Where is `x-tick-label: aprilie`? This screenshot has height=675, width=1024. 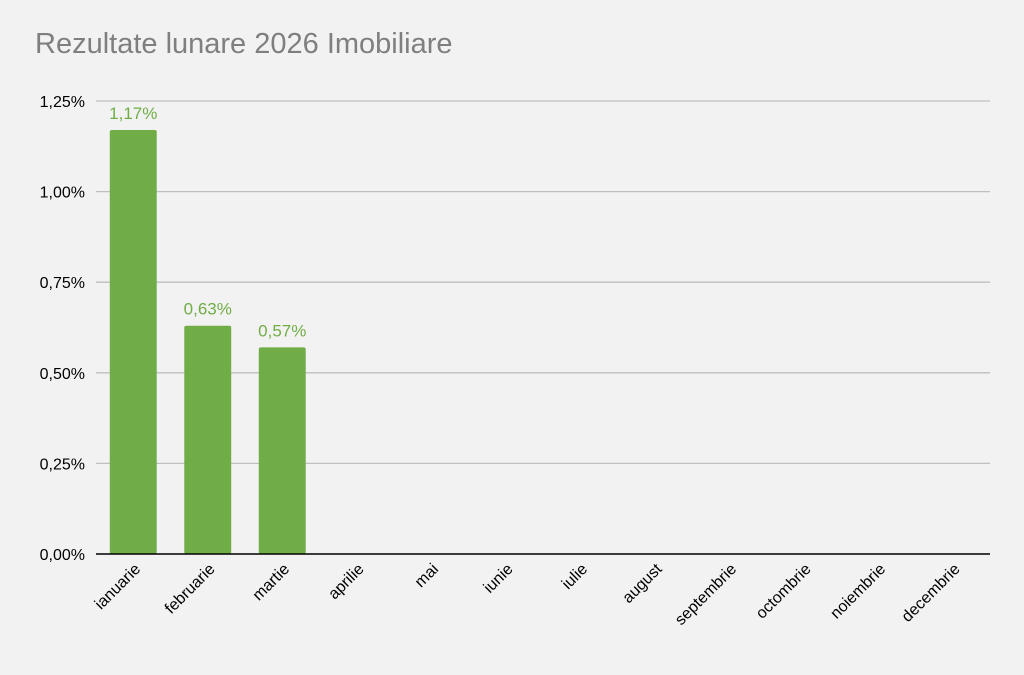 x-tick-label: aprilie is located at coordinates (346, 582).